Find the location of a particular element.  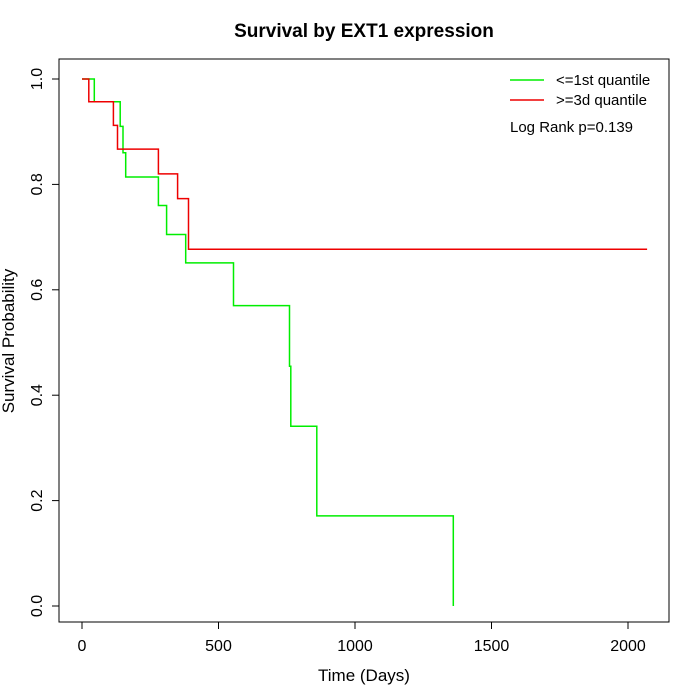

y-axis-label: Survival Probability is located at coordinates (9, 340).